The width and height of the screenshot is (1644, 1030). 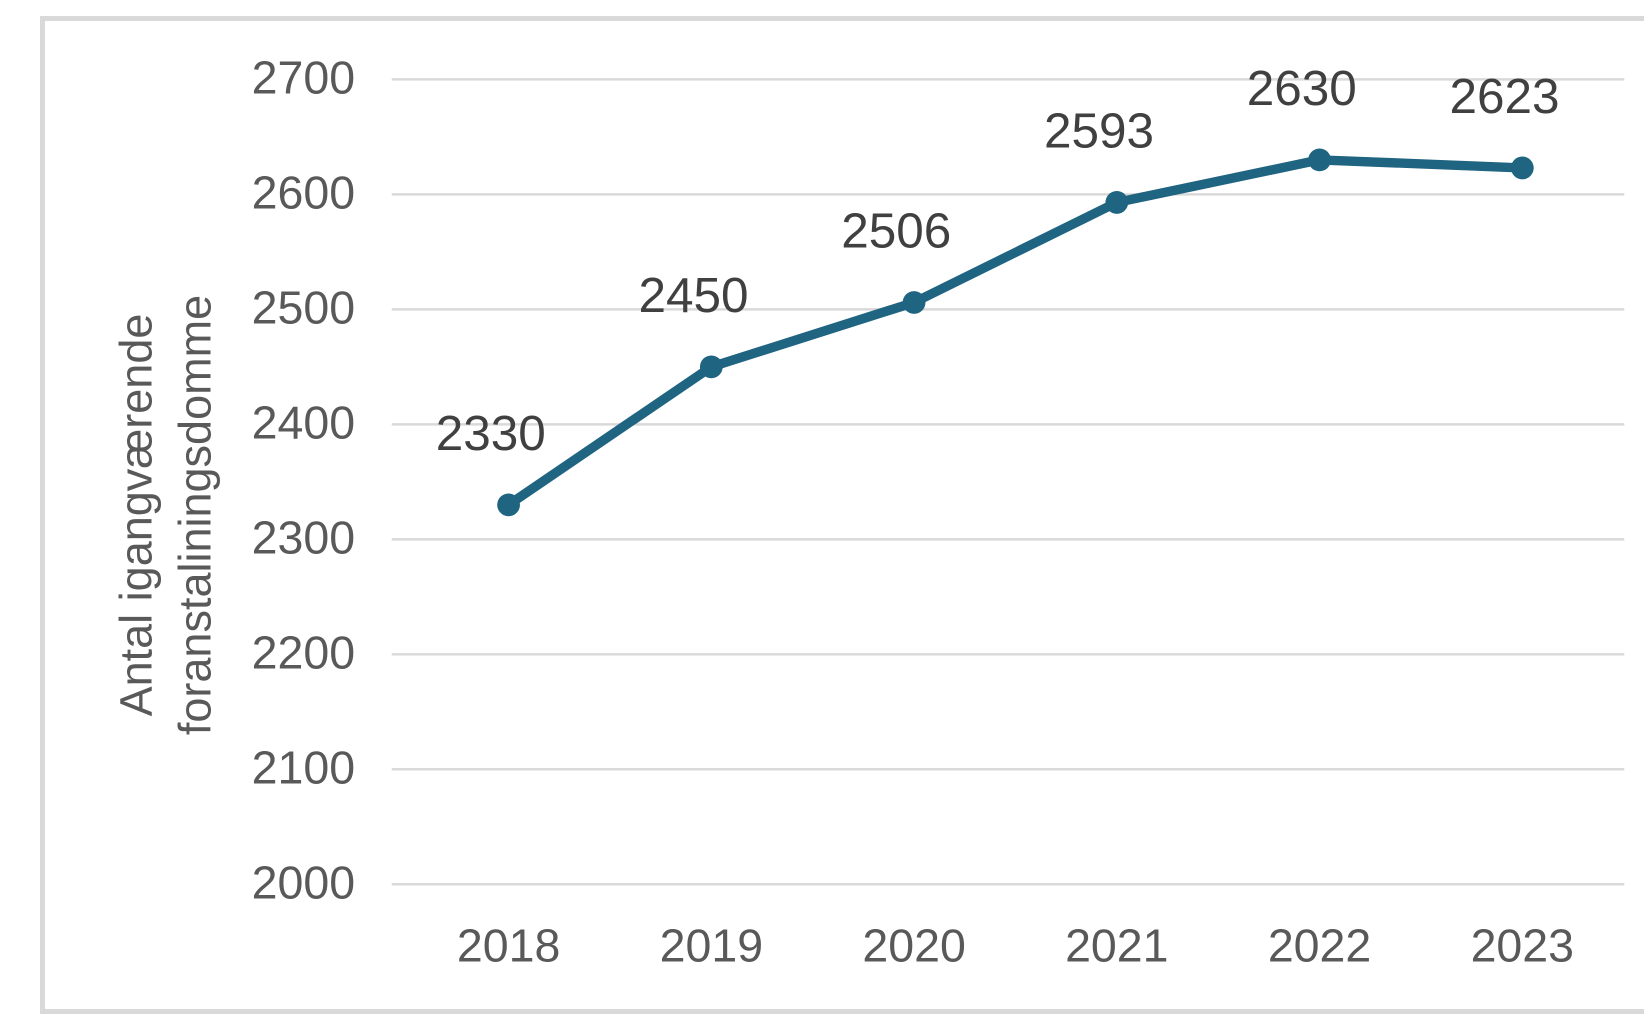 What do you see at coordinates (303, 767) in the screenshot?
I see `y-tick-label: 2100` at bounding box center [303, 767].